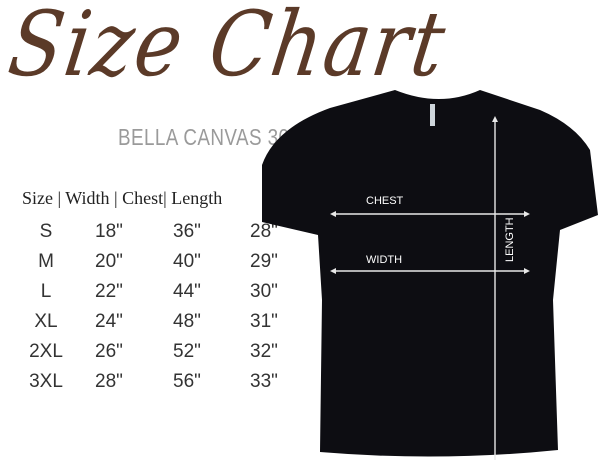 The image size is (600, 474). I want to click on length-cell: 28", so click(264, 231).